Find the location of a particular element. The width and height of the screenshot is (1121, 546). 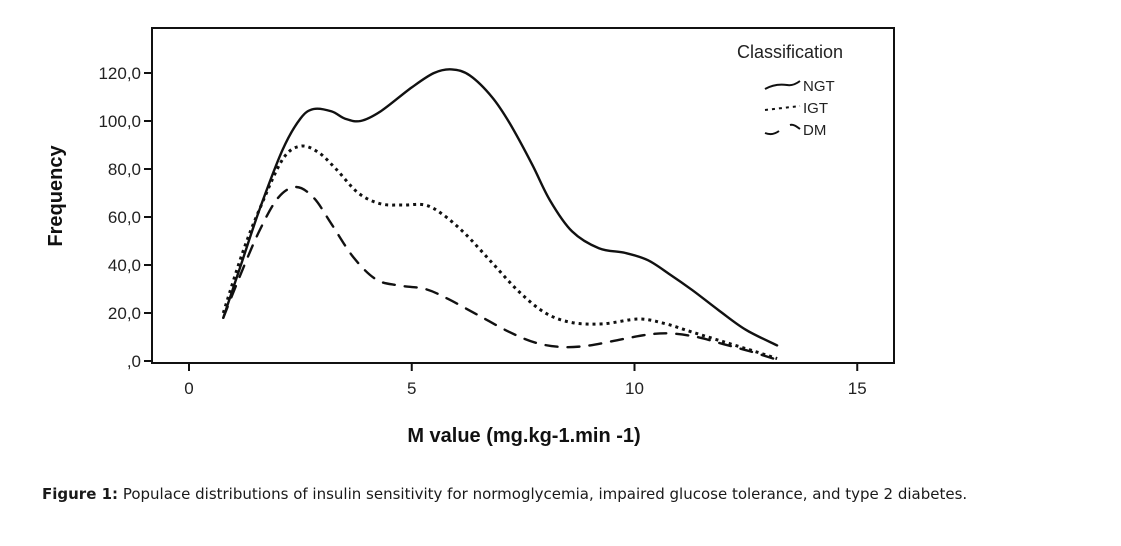

legend-label-ngt: NGT is located at coordinates (819, 86).